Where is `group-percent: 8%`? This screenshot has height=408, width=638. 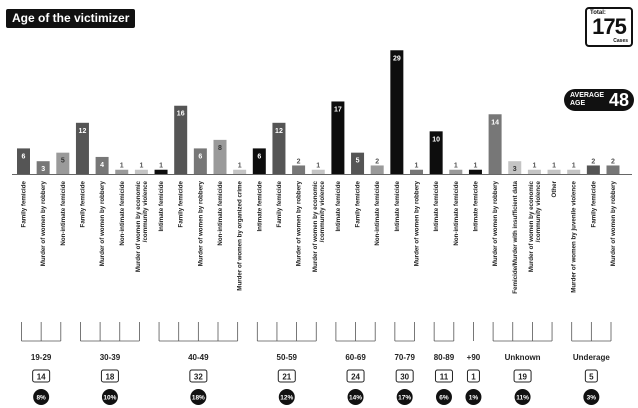
group-percent: 8% is located at coordinates (41, 398).